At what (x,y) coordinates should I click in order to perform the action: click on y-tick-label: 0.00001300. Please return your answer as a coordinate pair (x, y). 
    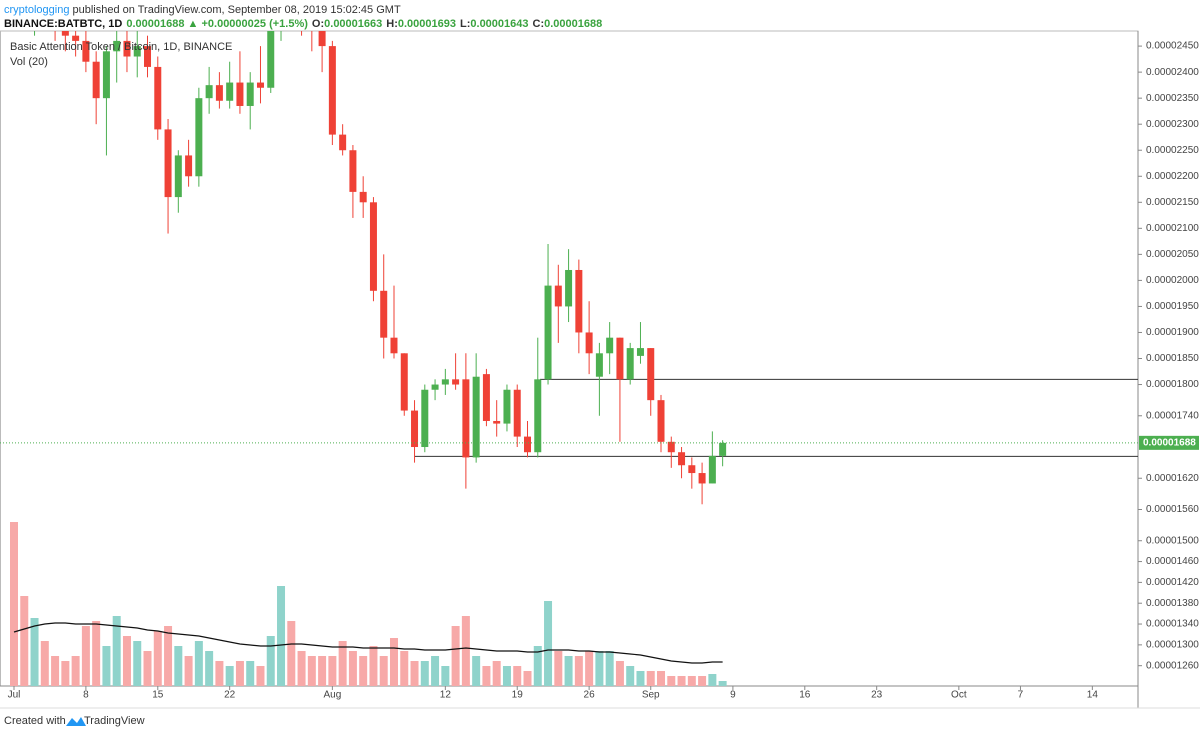
    Looking at the image, I should click on (1172, 645).